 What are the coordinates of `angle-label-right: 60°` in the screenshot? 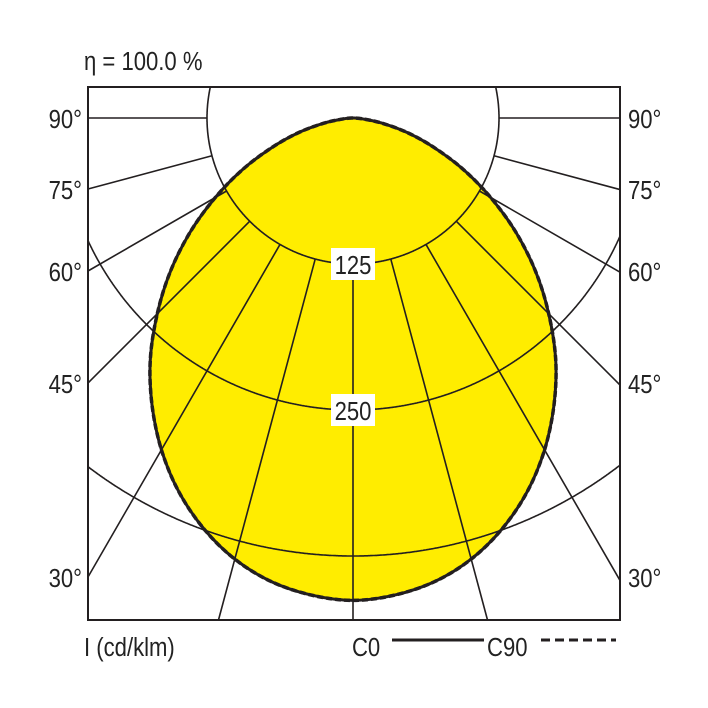 It's located at (644, 272).